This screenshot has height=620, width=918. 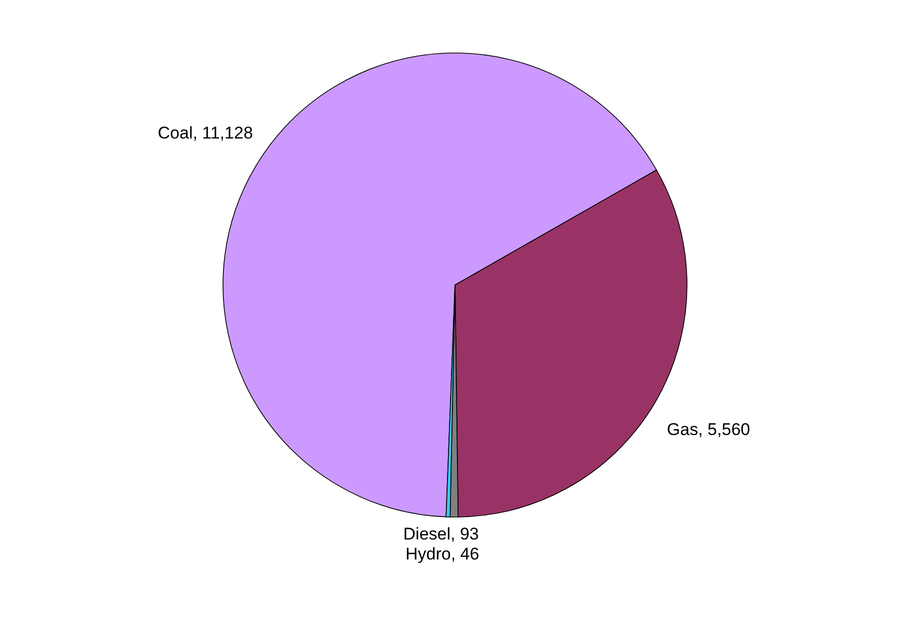 I want to click on slice-label: Hydro, 46, so click(x=442, y=554).